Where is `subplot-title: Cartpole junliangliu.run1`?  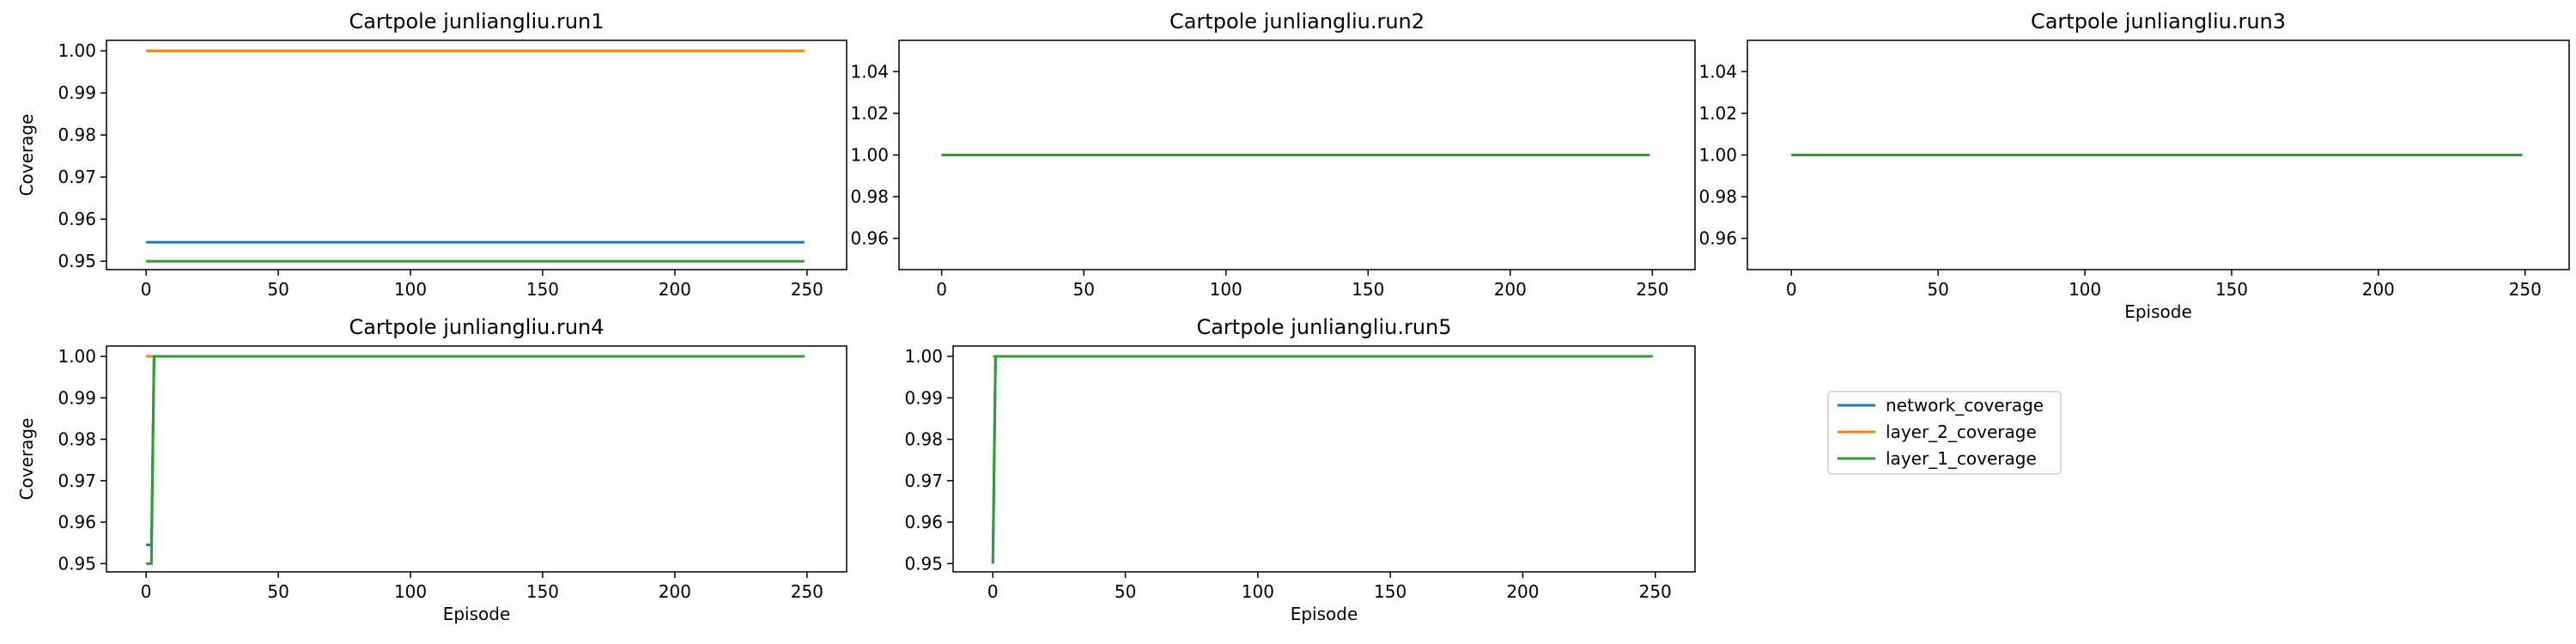
subplot-title: Cartpole junliangliu.run1 is located at coordinates (477, 21).